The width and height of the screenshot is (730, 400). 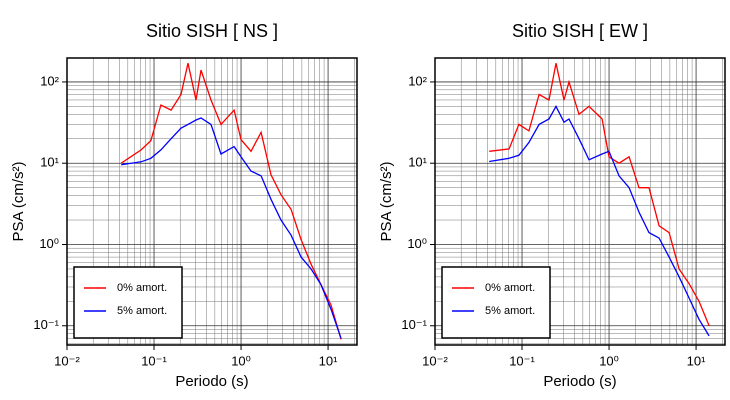 What do you see at coordinates (580, 31) in the screenshot?
I see `chart-title: Sitio SISH [ EW ]` at bounding box center [580, 31].